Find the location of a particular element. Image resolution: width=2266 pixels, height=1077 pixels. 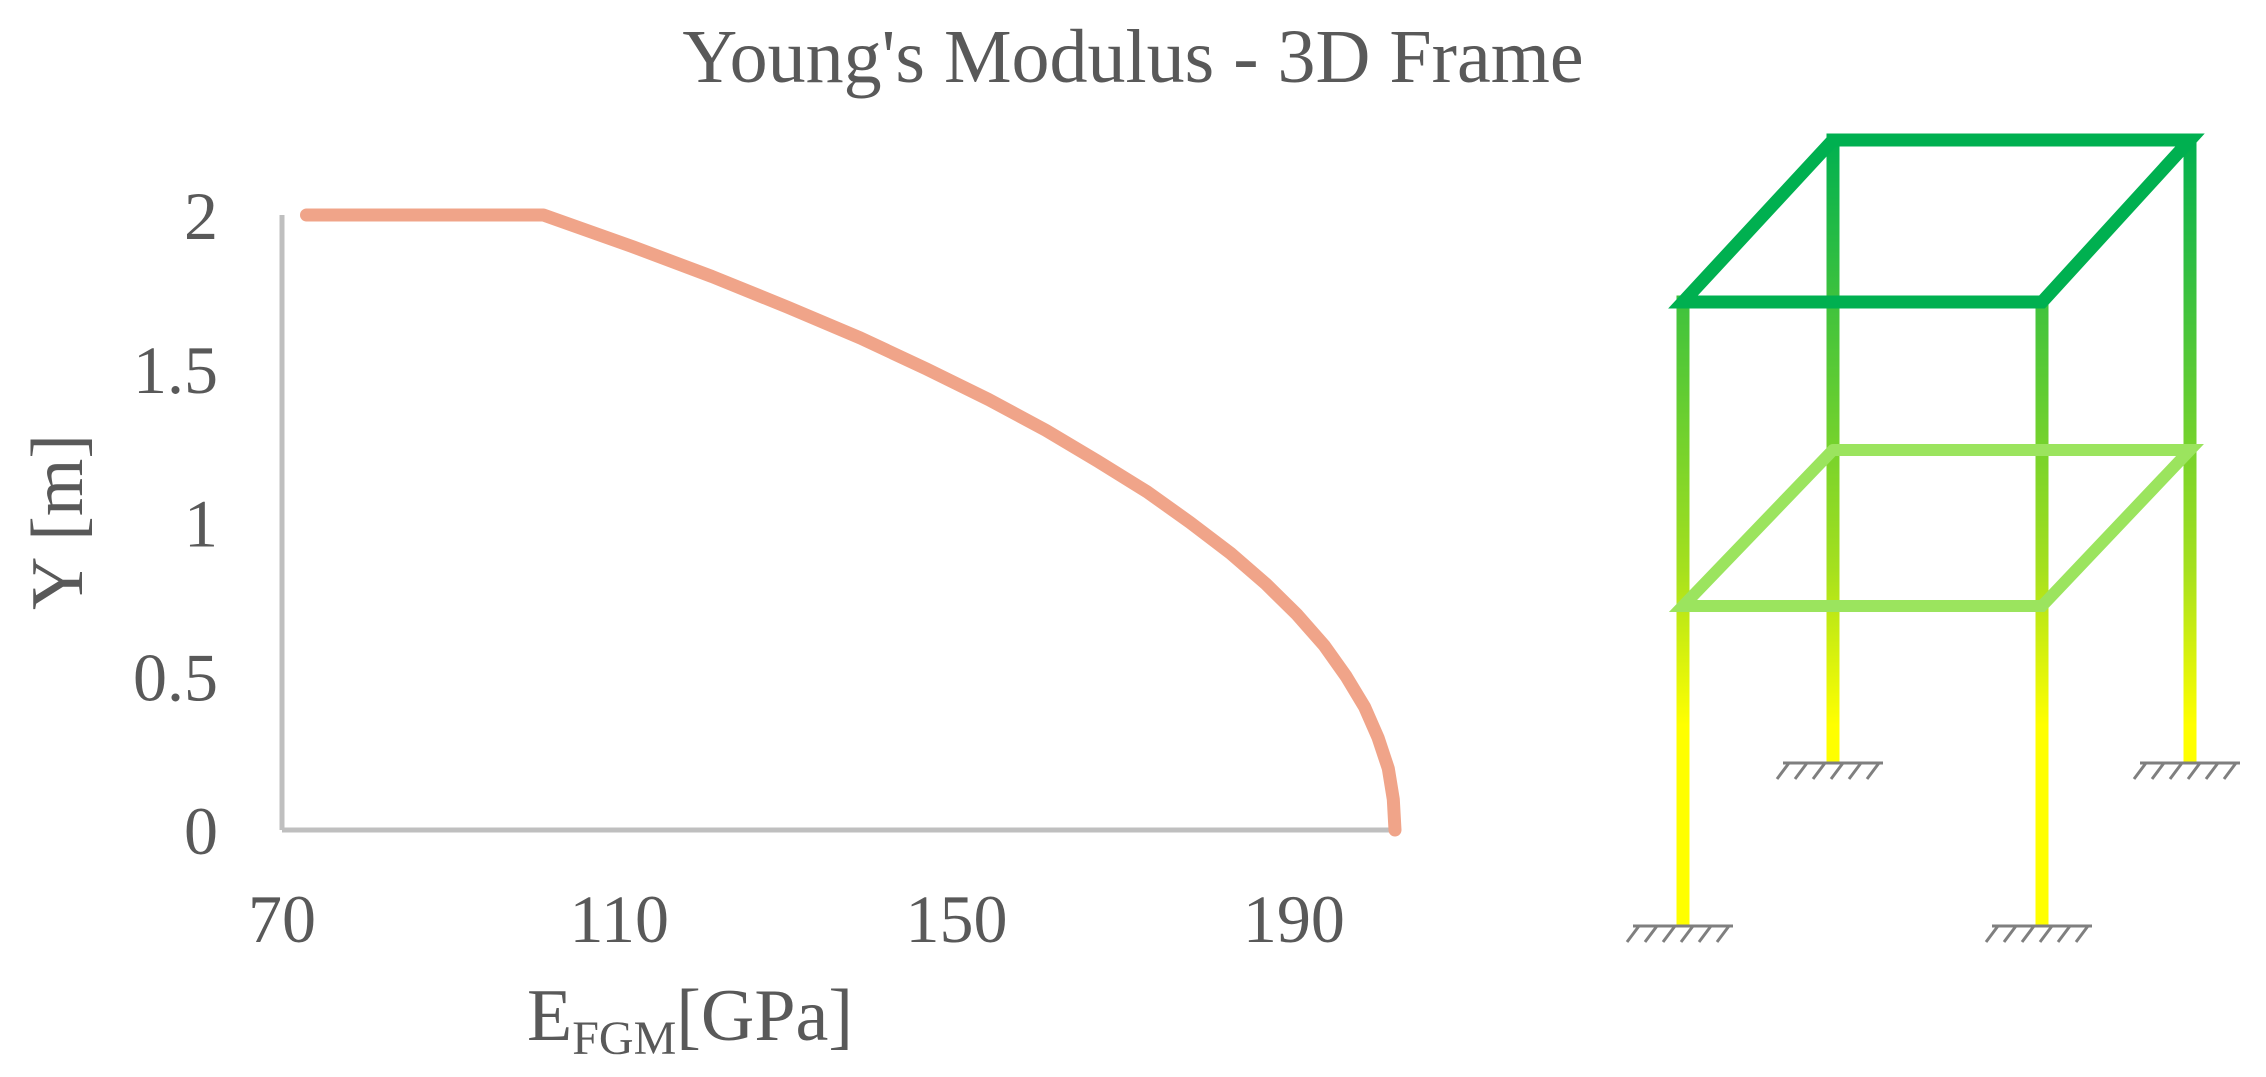

y-tick-label: 1 is located at coordinates (201, 524).